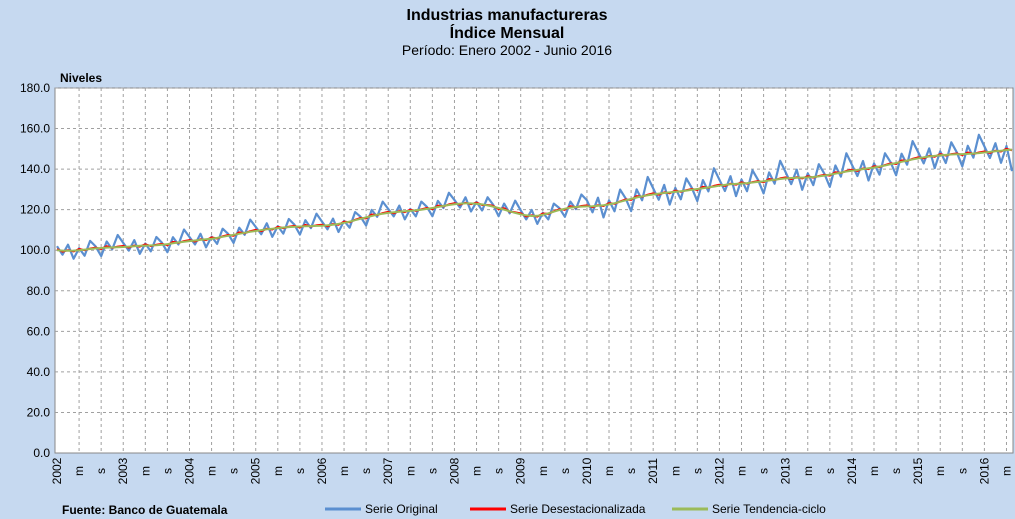  I want to click on x-tick-label: 2008, so click(454, 470).